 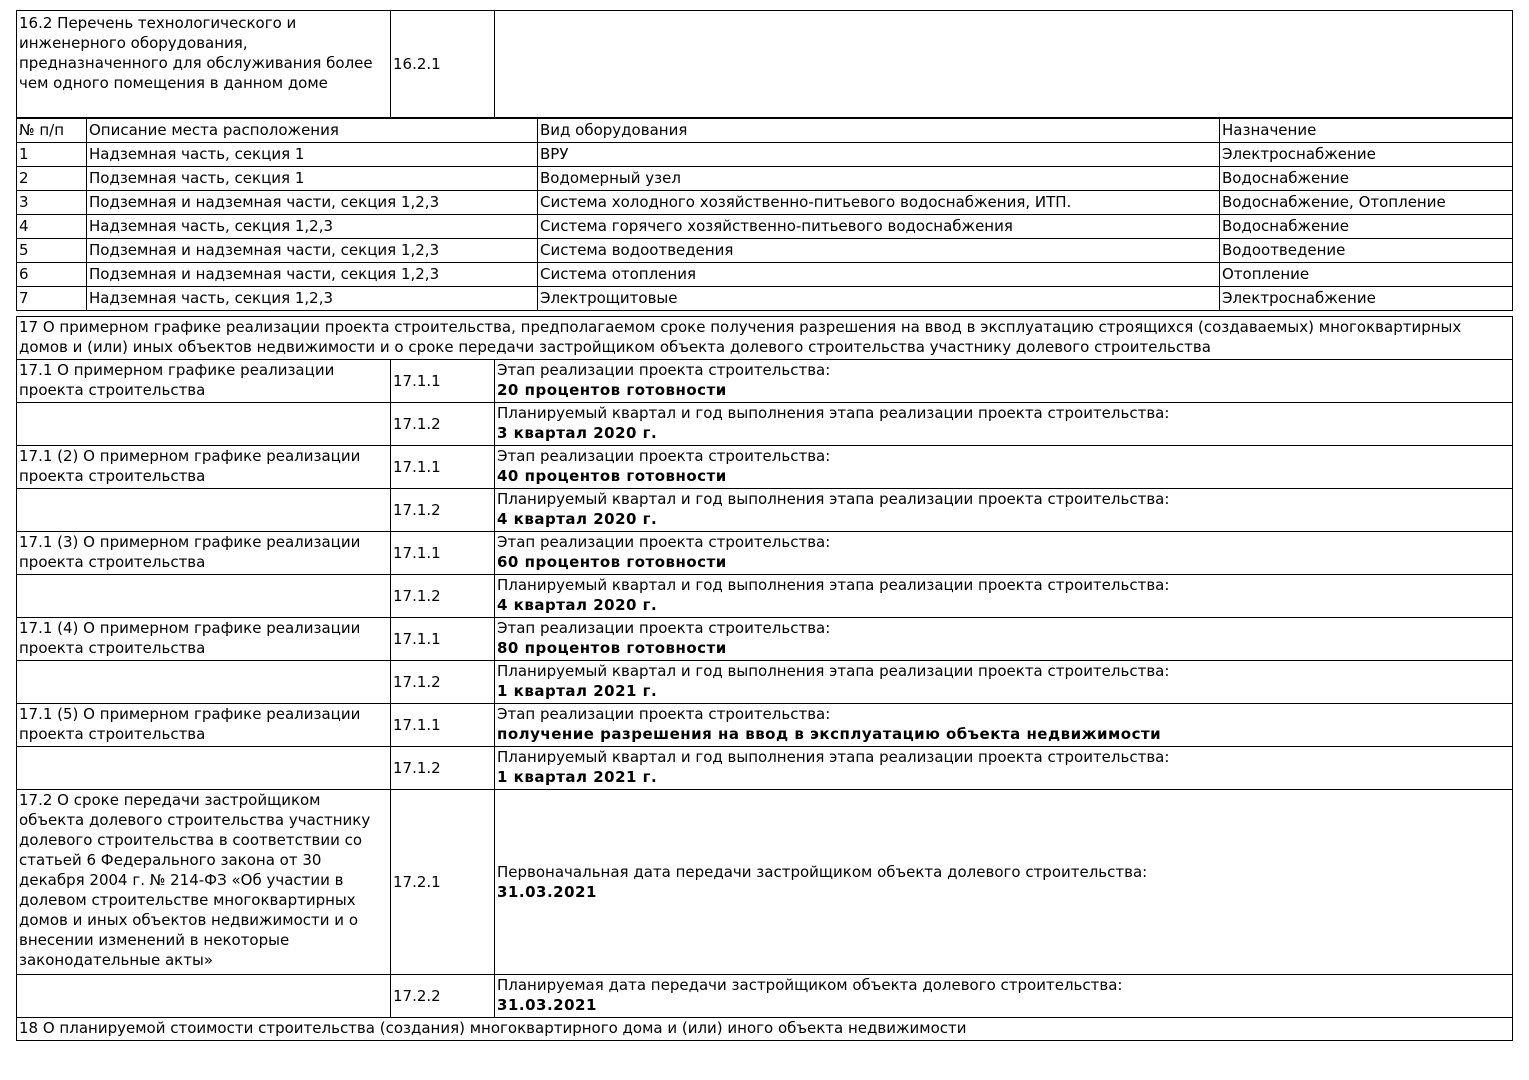 I want to click on equipment-cell: 2, so click(x=51, y=178).